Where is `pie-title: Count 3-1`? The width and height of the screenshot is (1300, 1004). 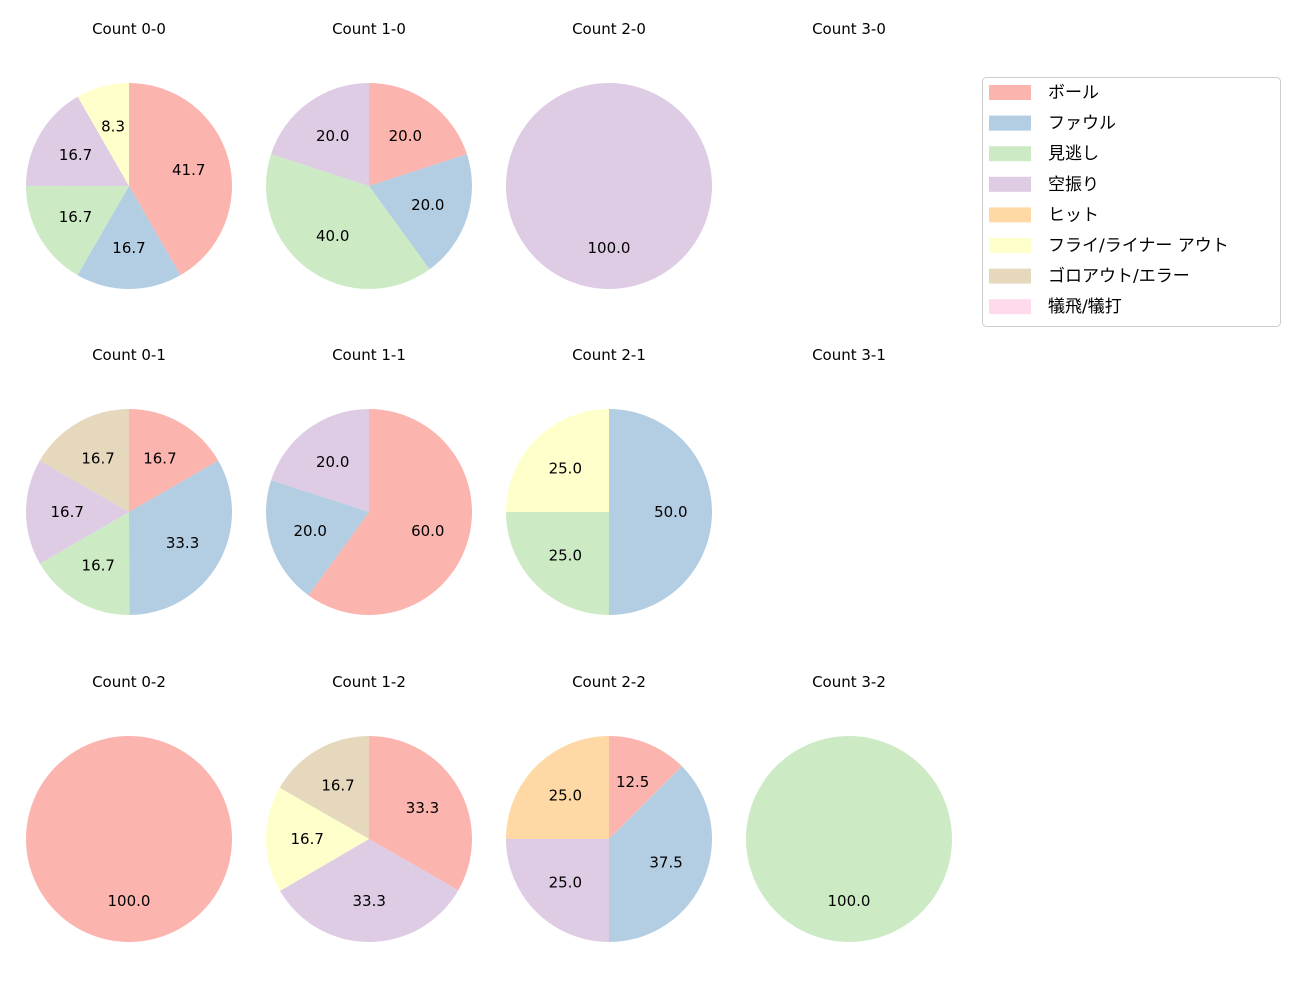 pie-title: Count 3-1 is located at coordinates (849, 355).